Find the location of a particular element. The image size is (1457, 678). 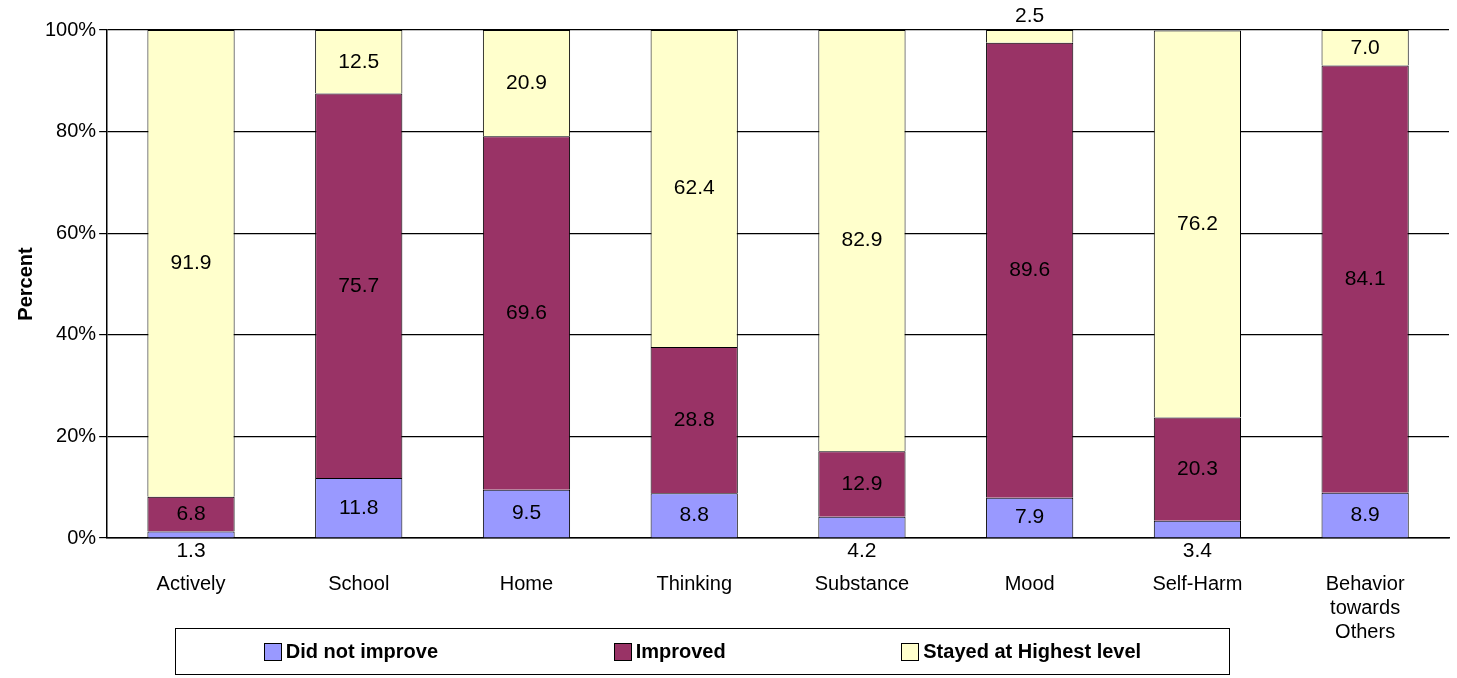

x-tick-label: Substance is located at coordinates (862, 582).